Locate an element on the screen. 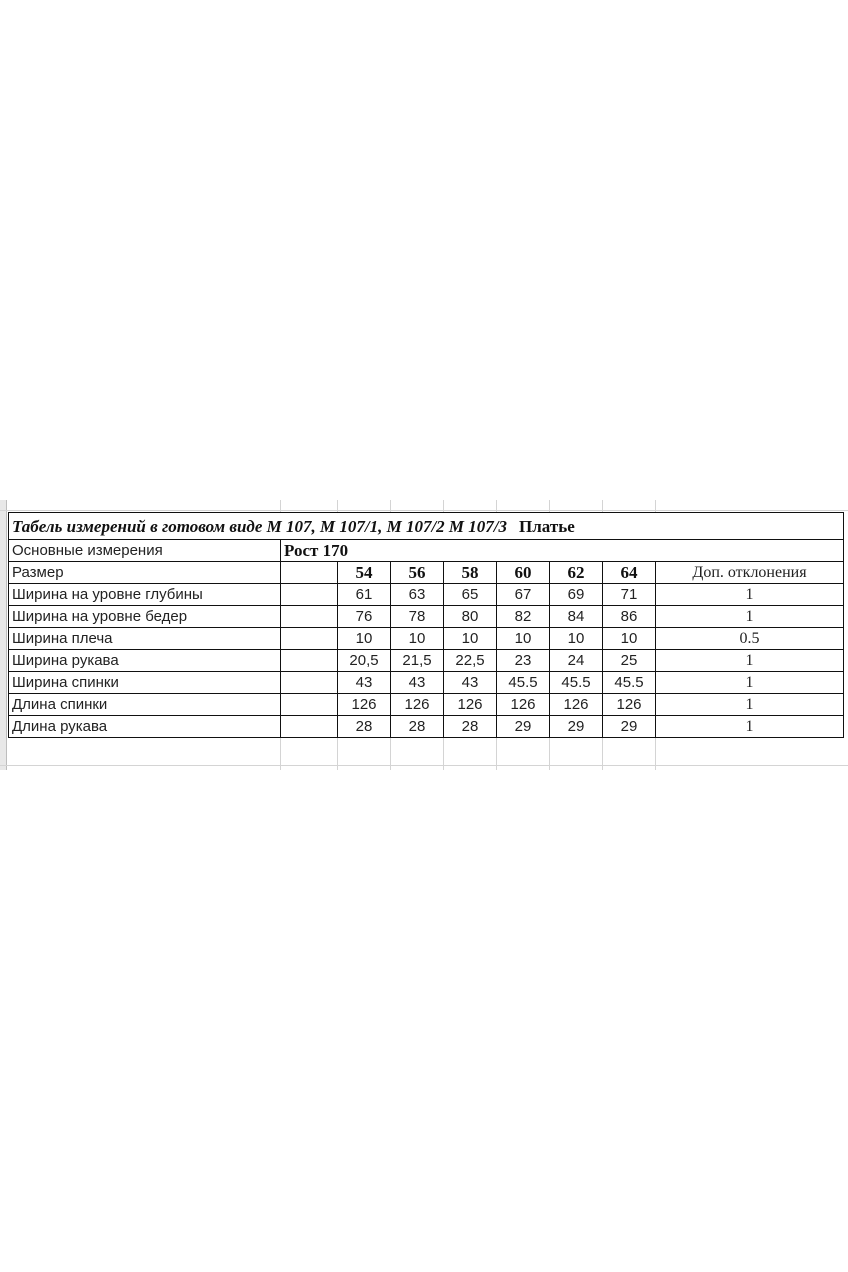 This screenshot has width=848, height=1272. table-row: Ширина плеча 10 10 10 10 10 10 0.5 is located at coordinates (426, 638).